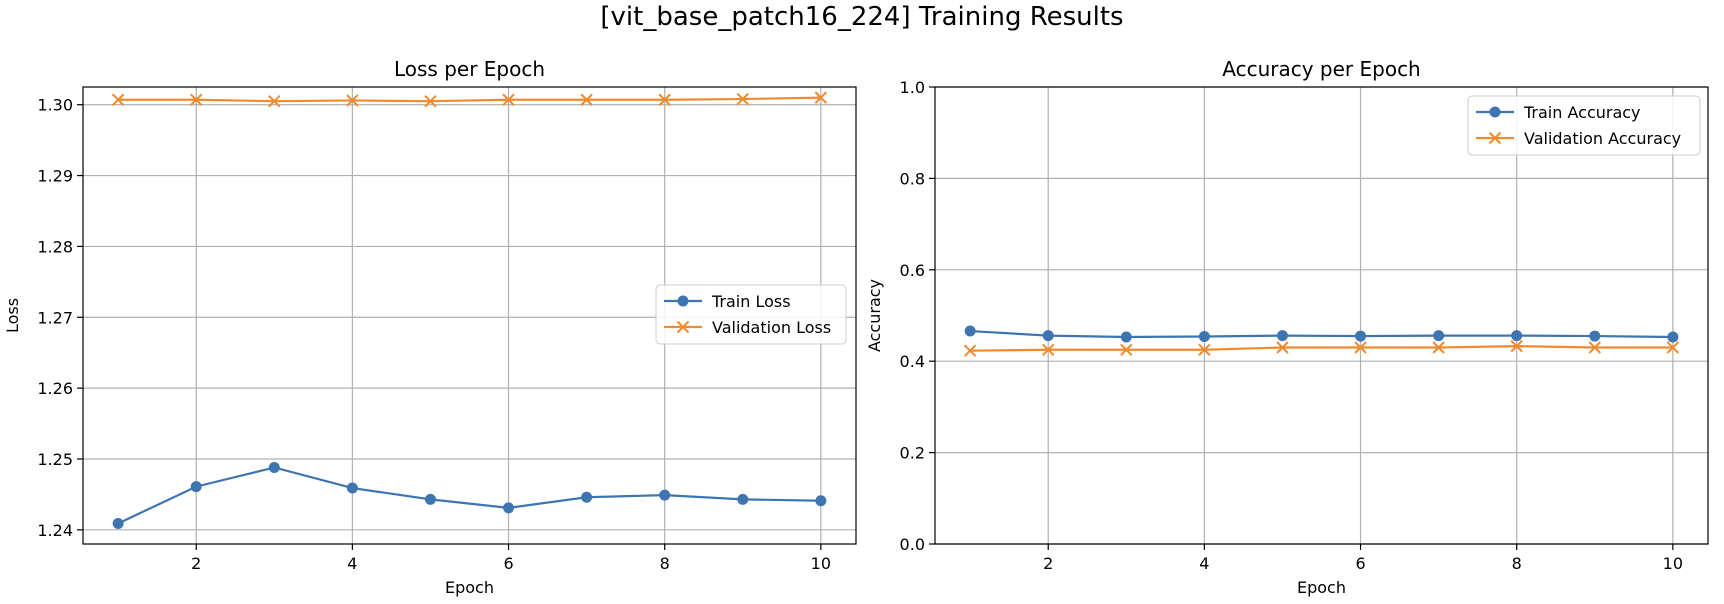  What do you see at coordinates (874, 315) in the screenshot?
I see `y-axis-label: Accuracy` at bounding box center [874, 315].